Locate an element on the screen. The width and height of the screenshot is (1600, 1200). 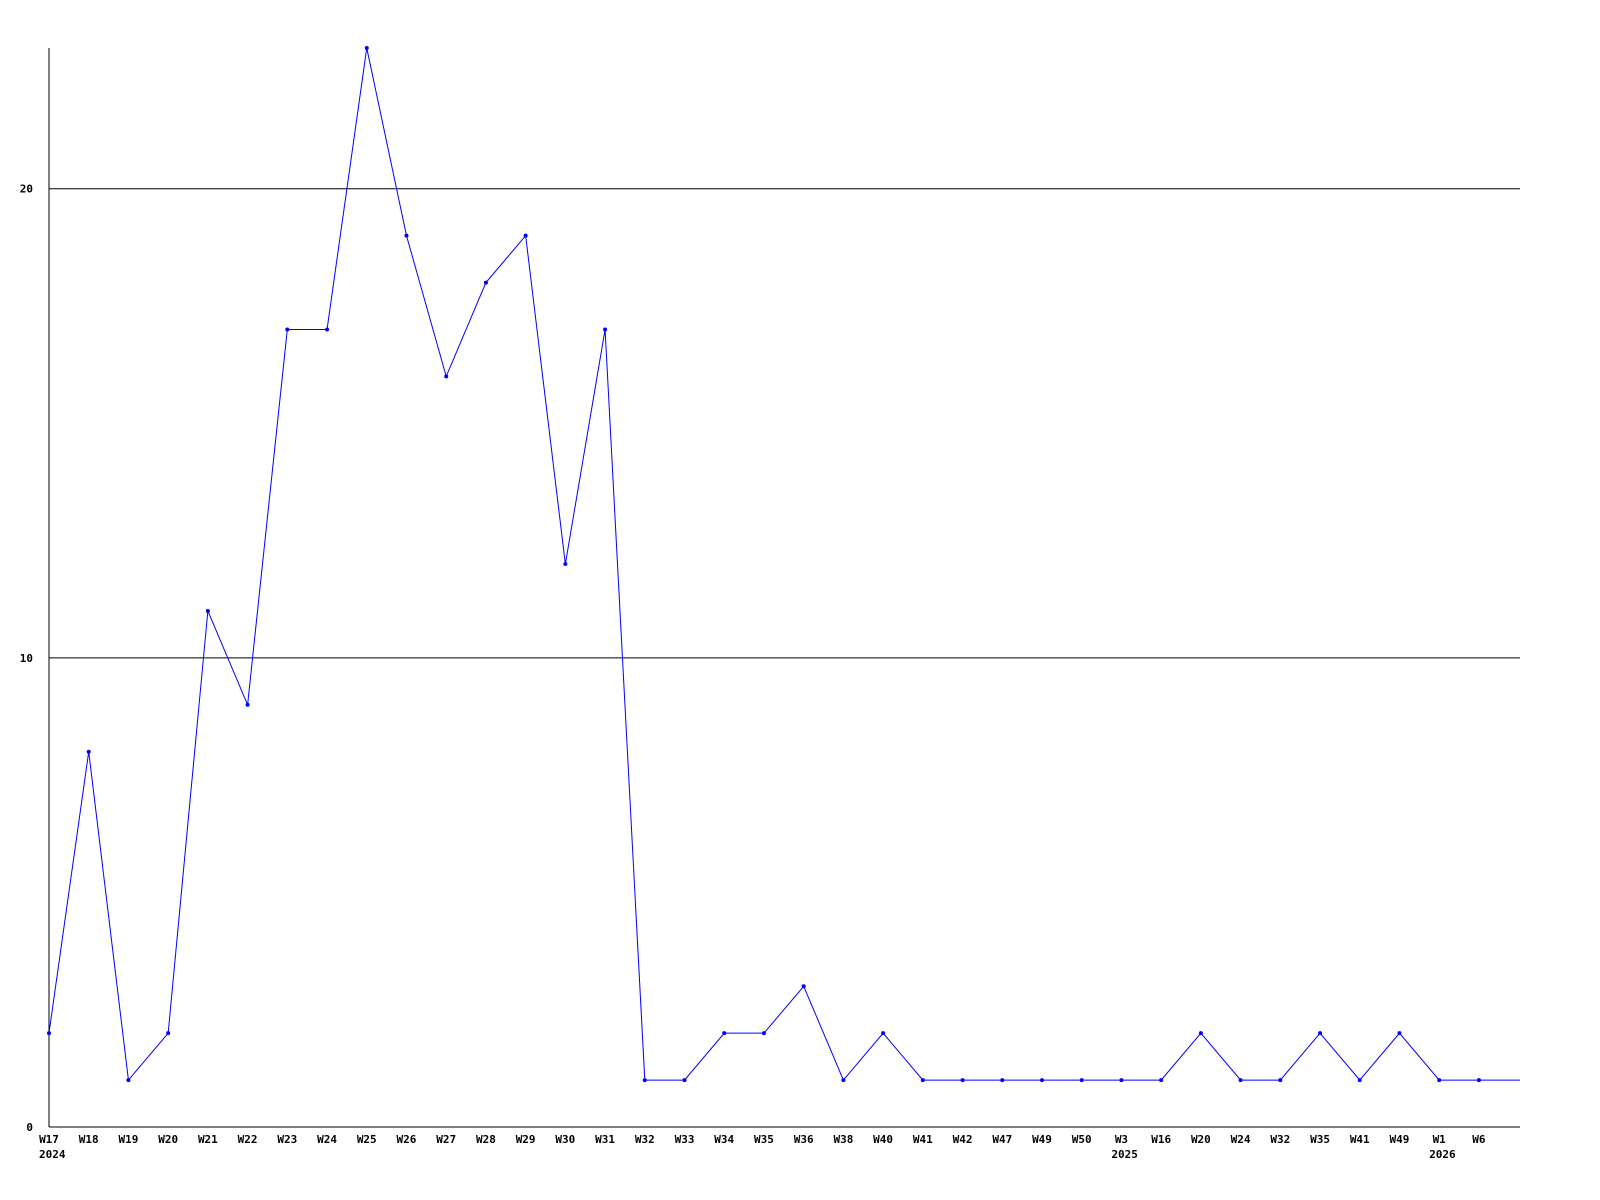
y-tick-label: 10 is located at coordinates (26, 658).